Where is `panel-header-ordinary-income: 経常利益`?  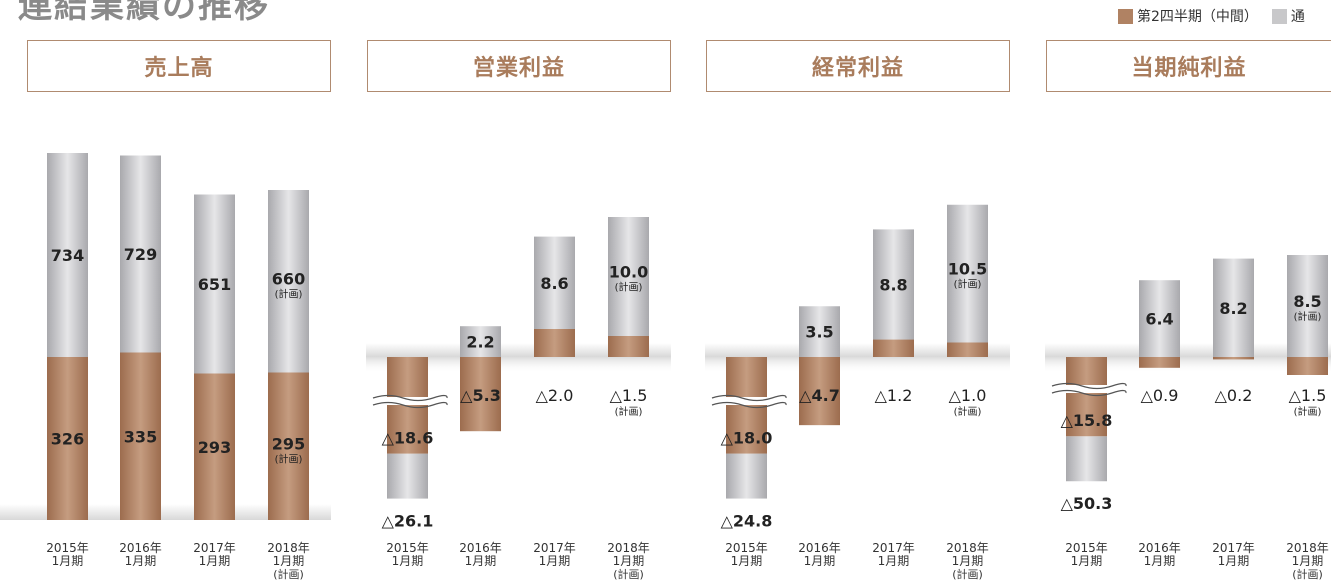
panel-header-ordinary-income: 経常利益 is located at coordinates (858, 66).